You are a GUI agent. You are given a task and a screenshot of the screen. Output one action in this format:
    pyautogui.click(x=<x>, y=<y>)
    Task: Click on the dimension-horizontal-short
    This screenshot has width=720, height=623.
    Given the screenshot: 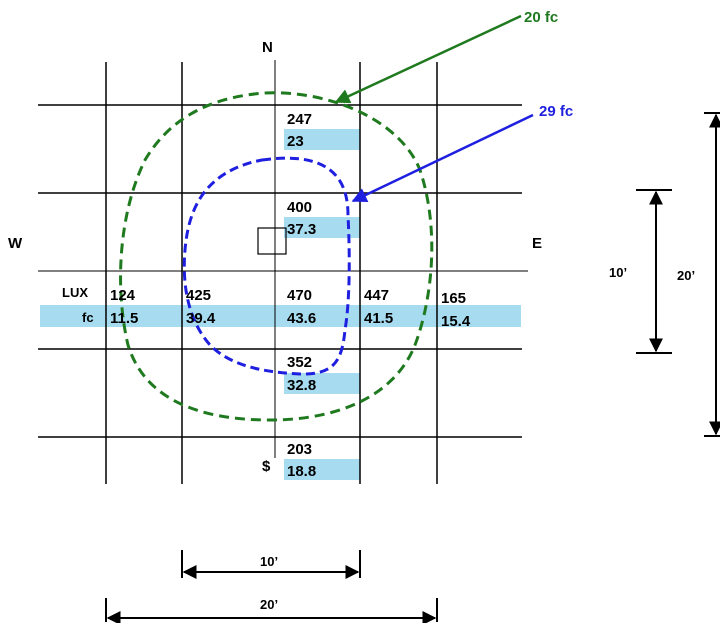 What is the action you would take?
    pyautogui.click(x=271, y=564)
    